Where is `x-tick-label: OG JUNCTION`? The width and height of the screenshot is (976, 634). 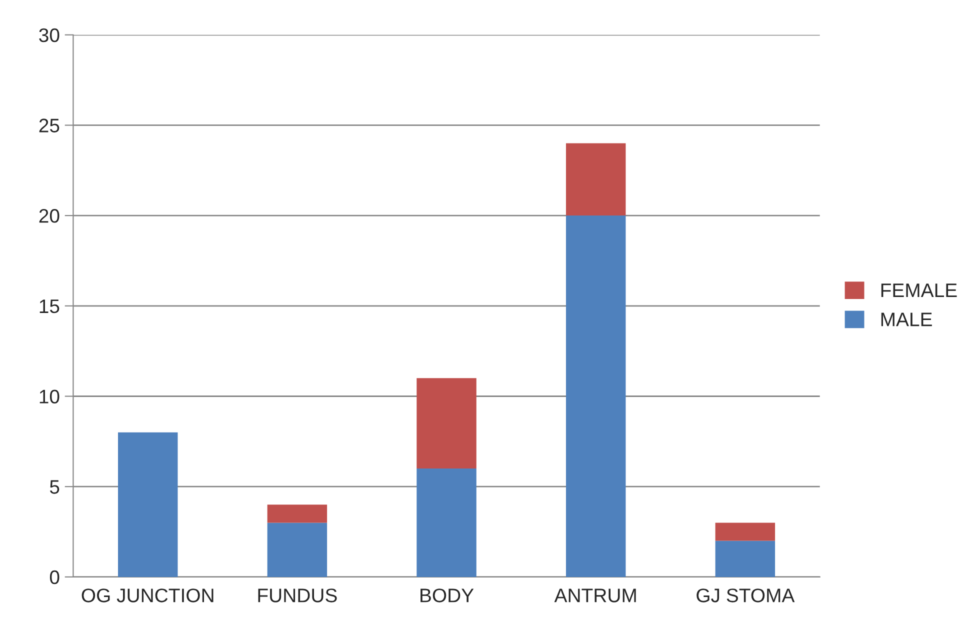 x-tick-label: OG JUNCTION is located at coordinates (148, 595).